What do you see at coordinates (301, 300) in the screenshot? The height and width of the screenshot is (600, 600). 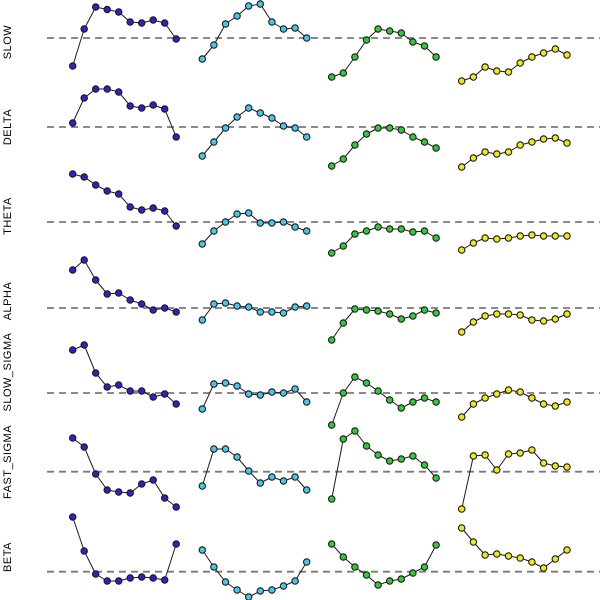 I see `row-alpha: ALPHA` at bounding box center [301, 300].